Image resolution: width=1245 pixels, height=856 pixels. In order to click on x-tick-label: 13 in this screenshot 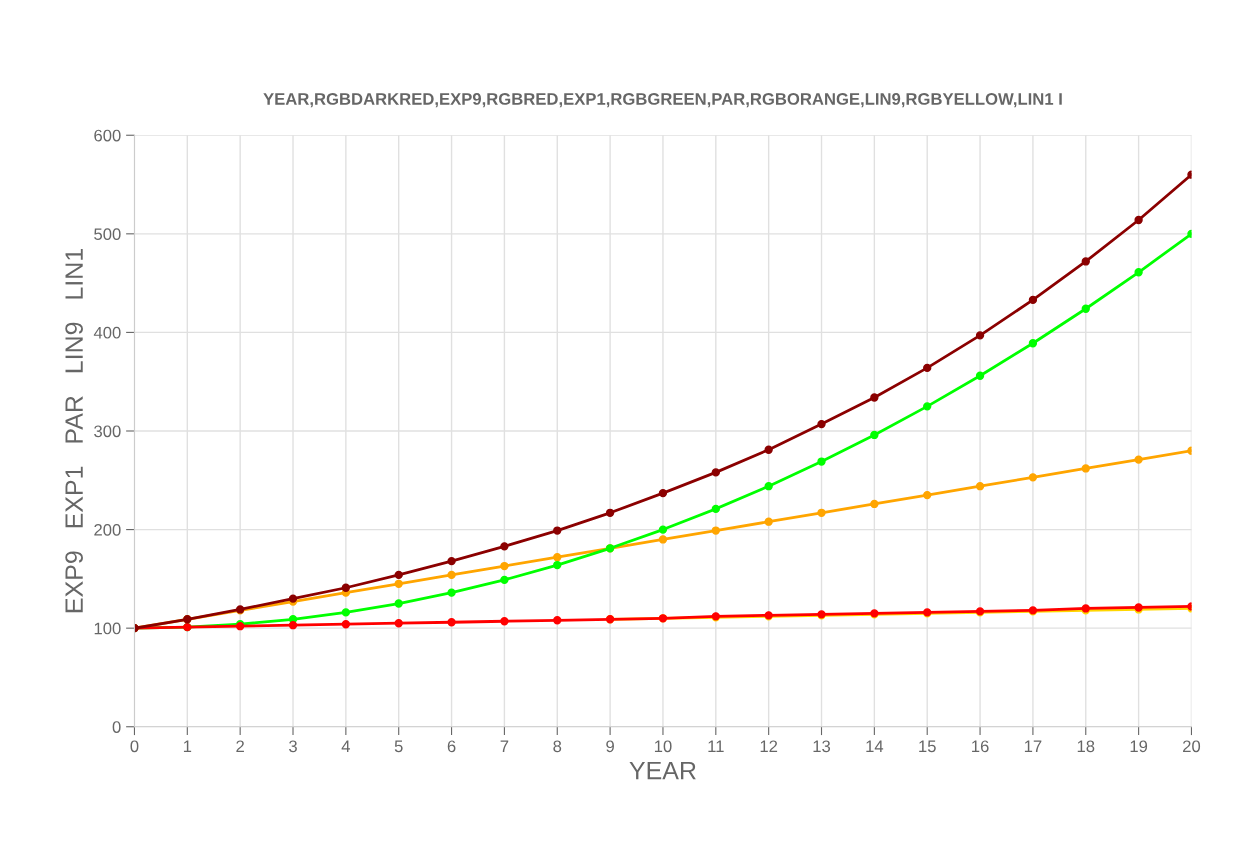, I will do `click(822, 746)`.